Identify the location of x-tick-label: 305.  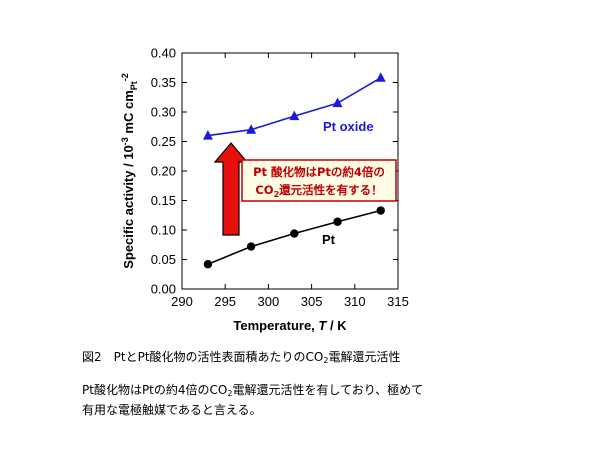
(312, 301).